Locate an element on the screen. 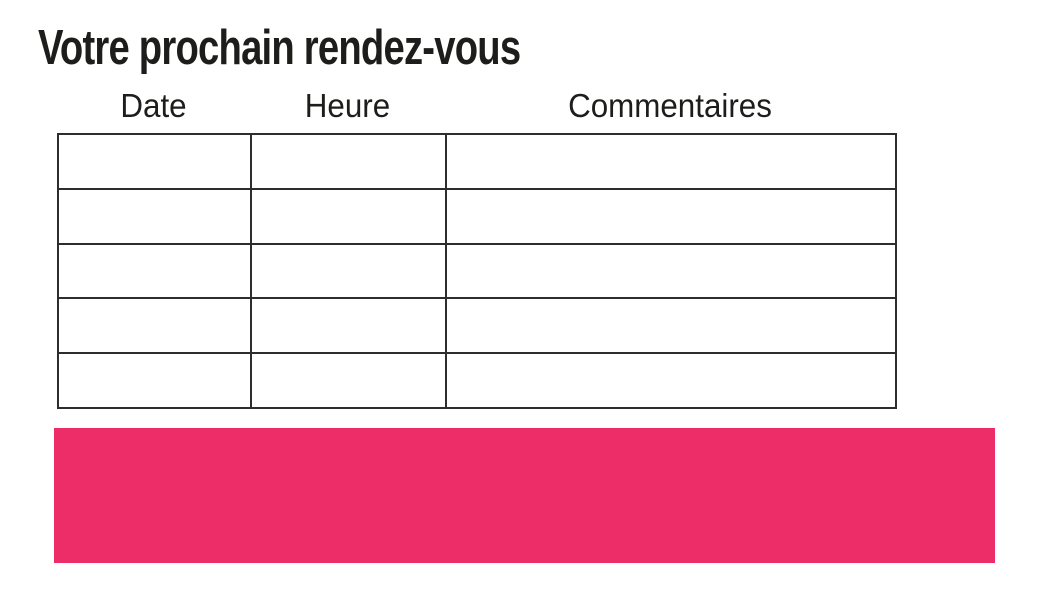  column-header-heure: Heure is located at coordinates (347, 105).